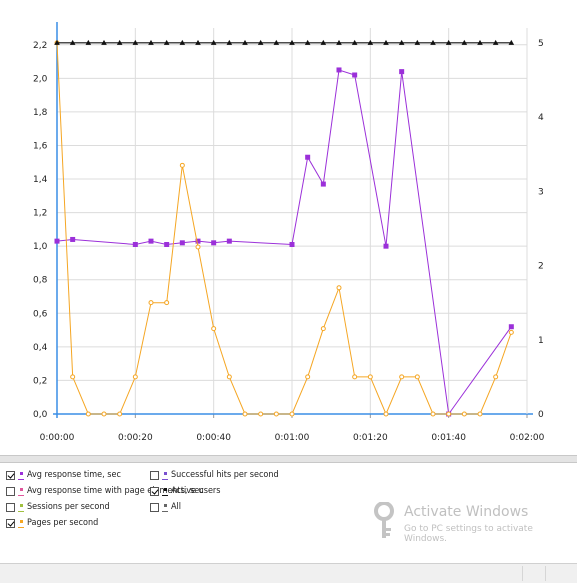  I want to click on legend-item-avg-response-time: Avg response time, sec, so click(63, 475).